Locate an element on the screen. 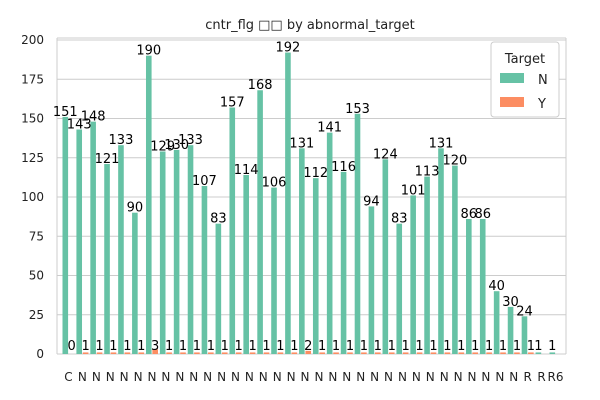 This screenshot has width=600, height=400. data-label-y-30: 1 is located at coordinates (489, 346).